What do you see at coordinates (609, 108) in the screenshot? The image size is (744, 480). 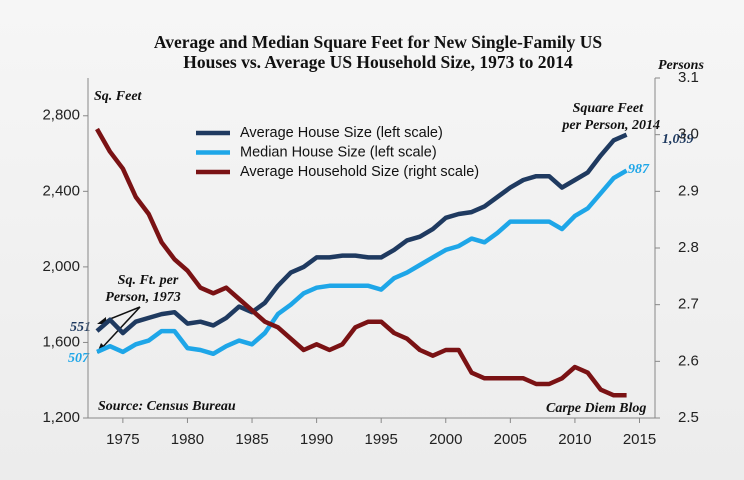 I see `annotation-line: Square Feet` at bounding box center [609, 108].